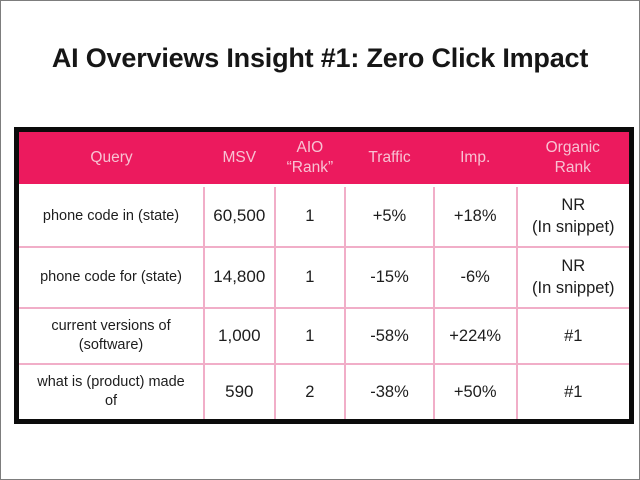  What do you see at coordinates (310, 158) in the screenshot?
I see `column-header-aio-rank: AIO “Rank”` at bounding box center [310, 158].